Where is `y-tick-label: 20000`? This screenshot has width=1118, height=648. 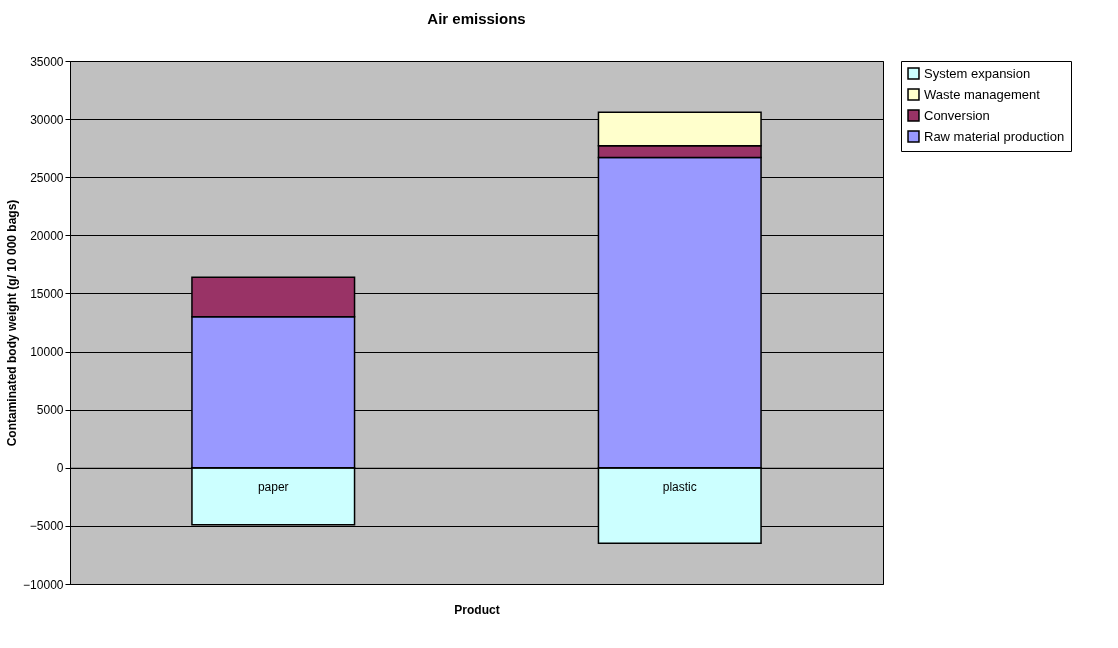
y-tick-label: 20000 is located at coordinates (47, 235).